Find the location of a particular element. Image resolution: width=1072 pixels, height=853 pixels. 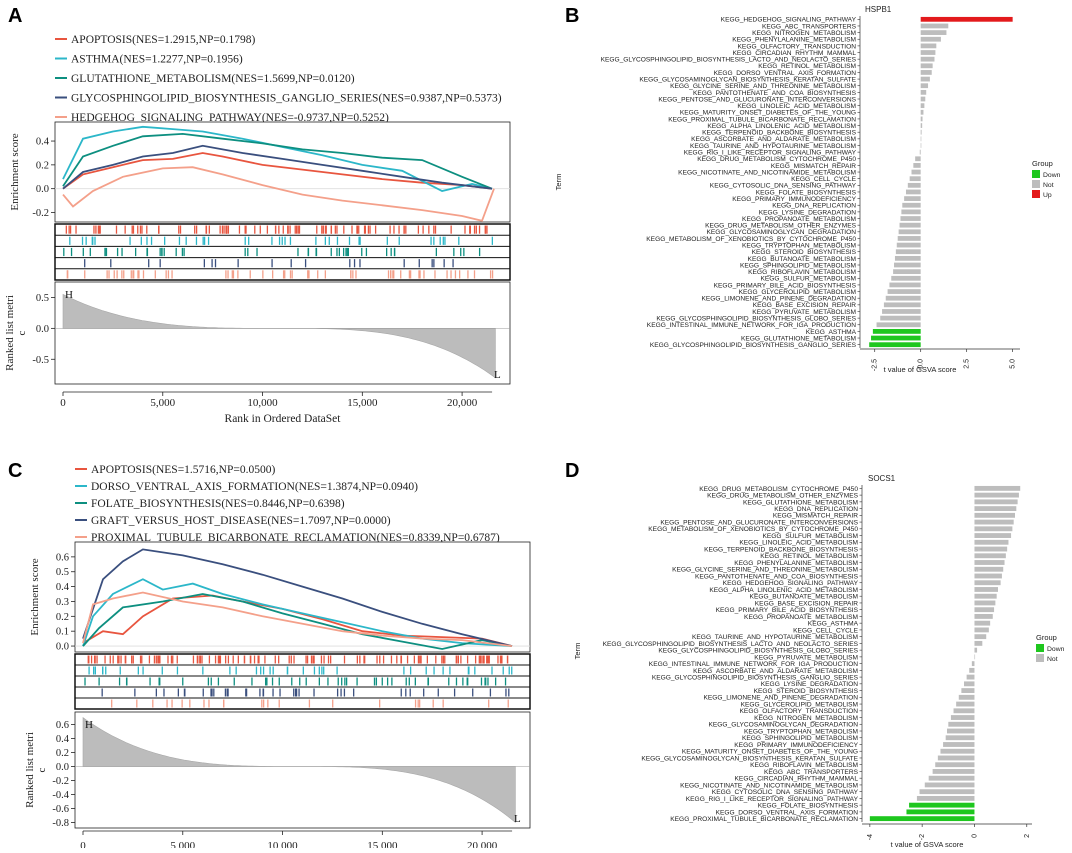

gsva-title: SOCS1 is located at coordinates (882, 478).